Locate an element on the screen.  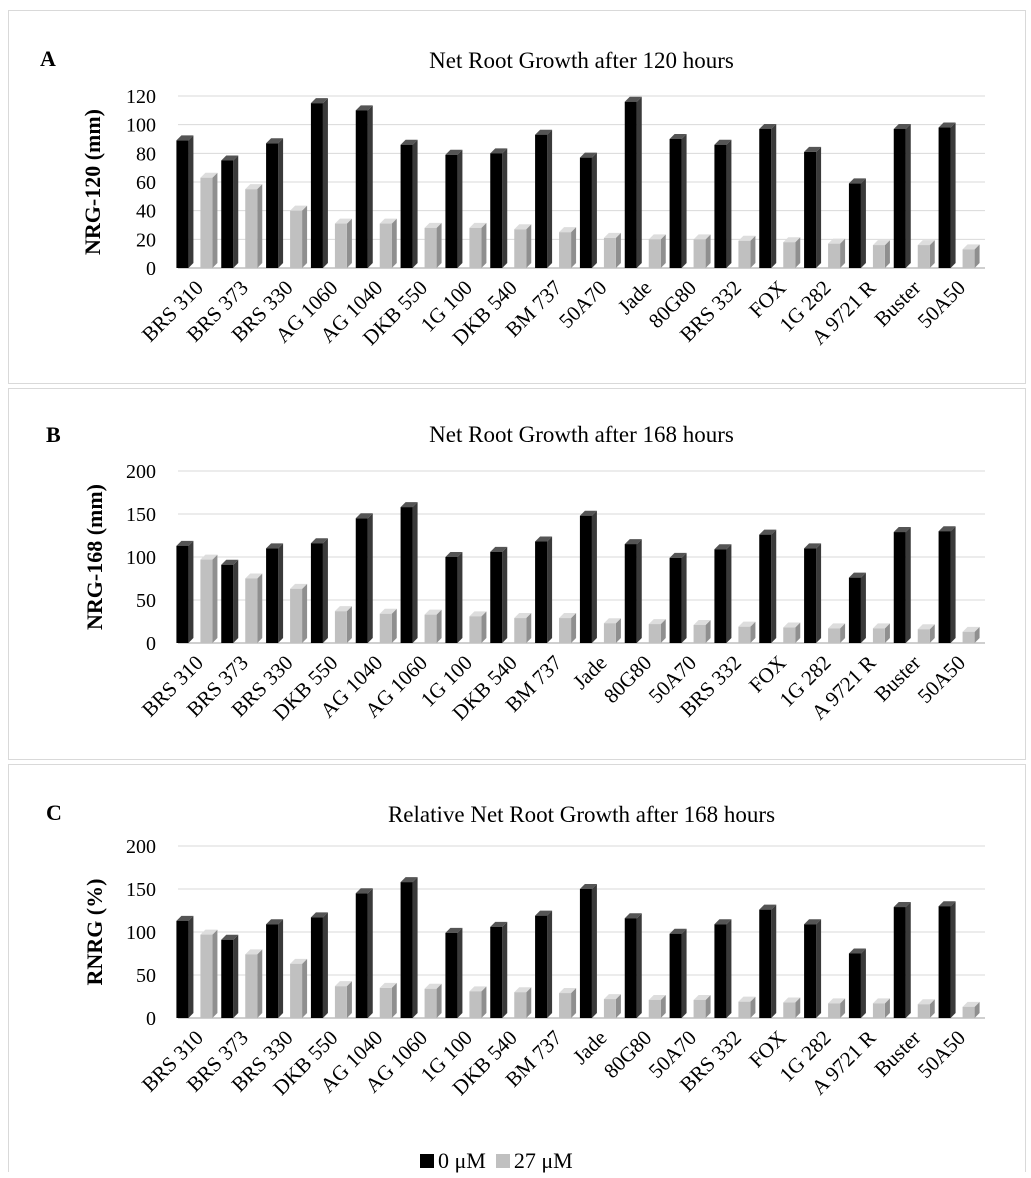
x-tick-label: 80G80 is located at coordinates (627, 679).